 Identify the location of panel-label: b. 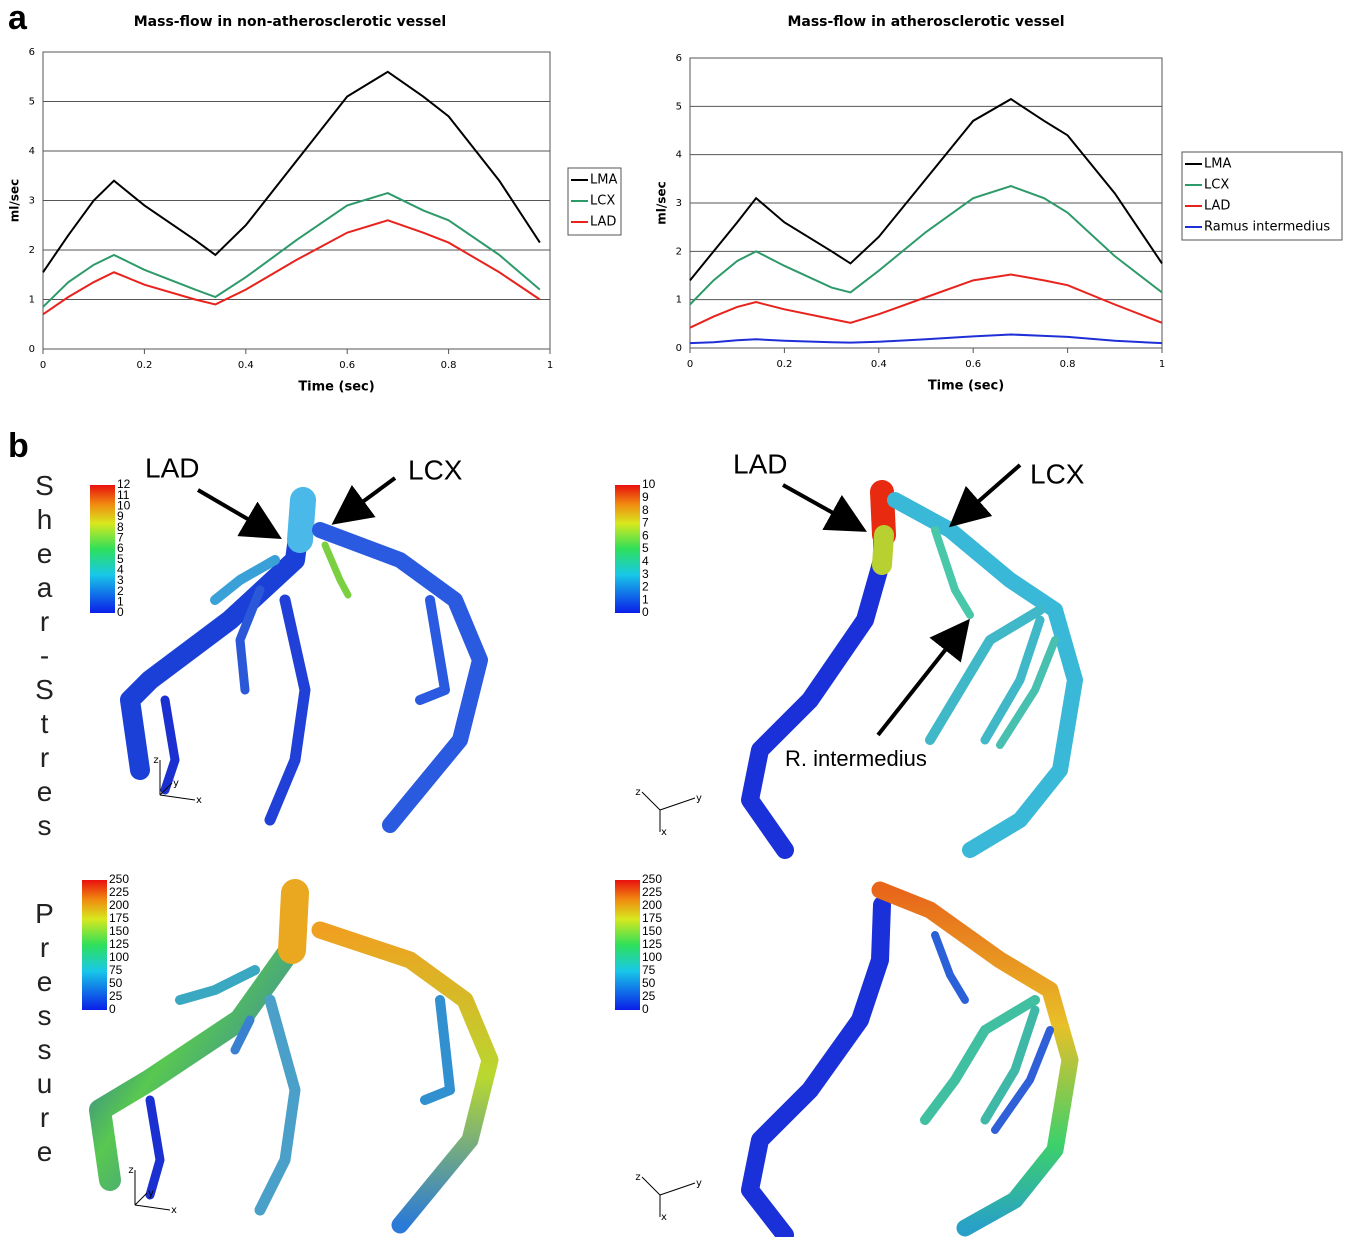
(18, 446).